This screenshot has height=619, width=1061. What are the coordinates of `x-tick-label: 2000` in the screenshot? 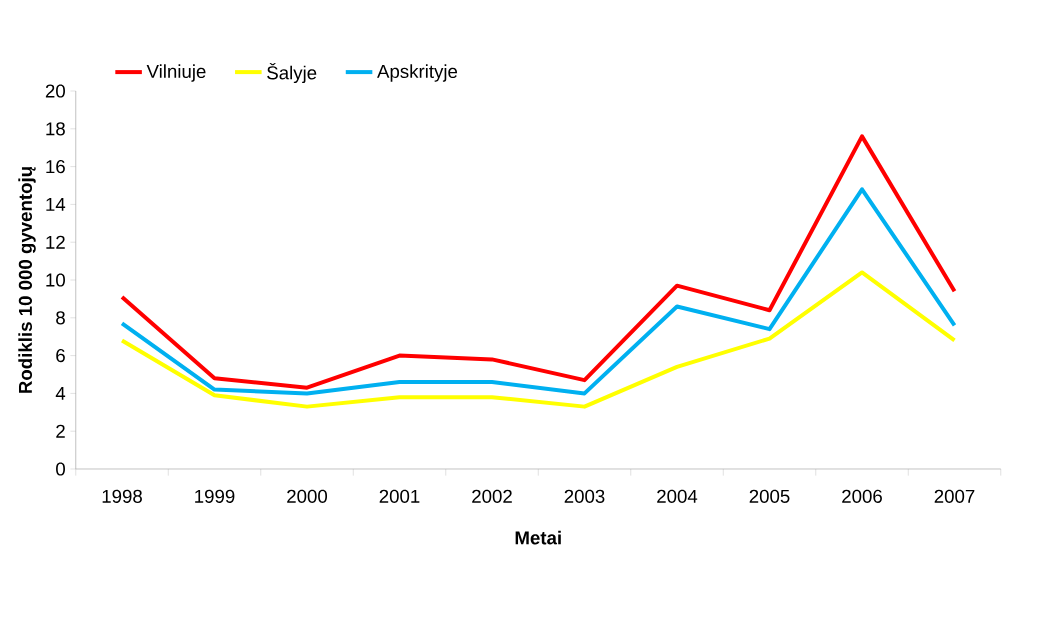 It's located at (307, 496).